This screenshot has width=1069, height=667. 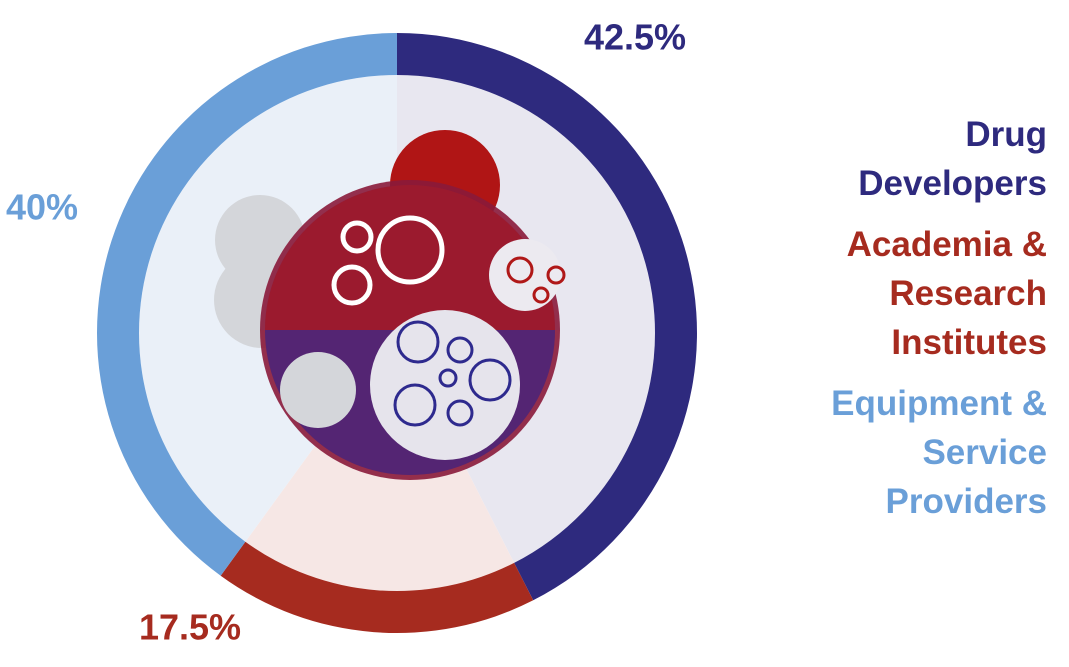 I want to click on value-label: 17.5%, so click(x=190, y=627).